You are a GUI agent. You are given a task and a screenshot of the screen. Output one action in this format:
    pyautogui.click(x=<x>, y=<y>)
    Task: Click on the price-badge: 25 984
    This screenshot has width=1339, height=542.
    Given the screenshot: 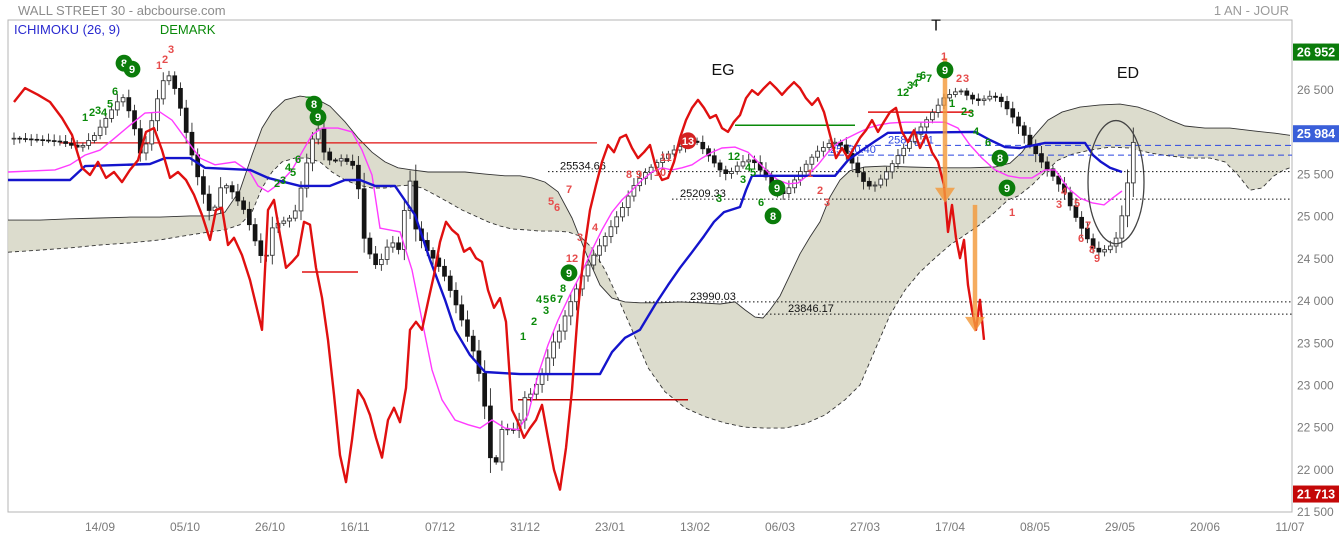 What is the action you would take?
    pyautogui.click(x=1316, y=134)
    